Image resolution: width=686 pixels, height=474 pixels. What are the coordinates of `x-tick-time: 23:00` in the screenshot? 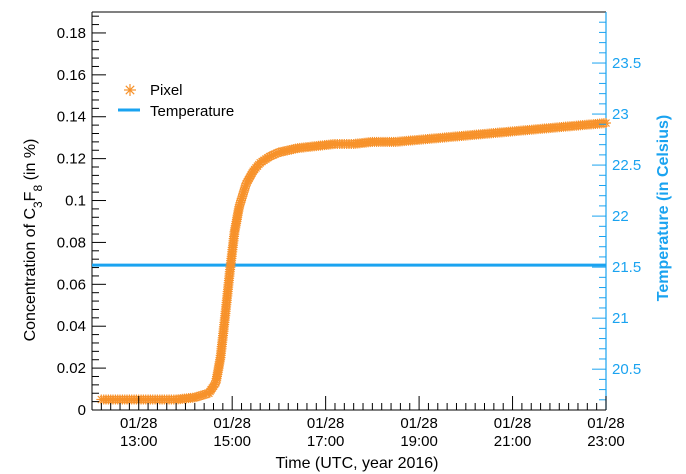 It's located at (606, 441).